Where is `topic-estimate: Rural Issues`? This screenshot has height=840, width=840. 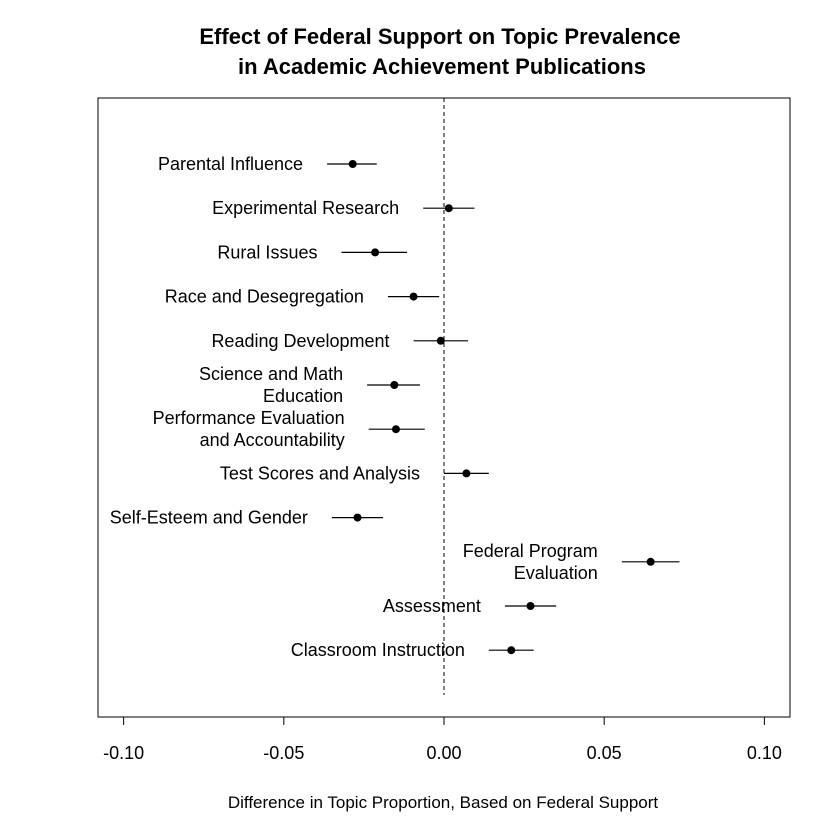
topic-estimate: Rural Issues is located at coordinates (312, 252).